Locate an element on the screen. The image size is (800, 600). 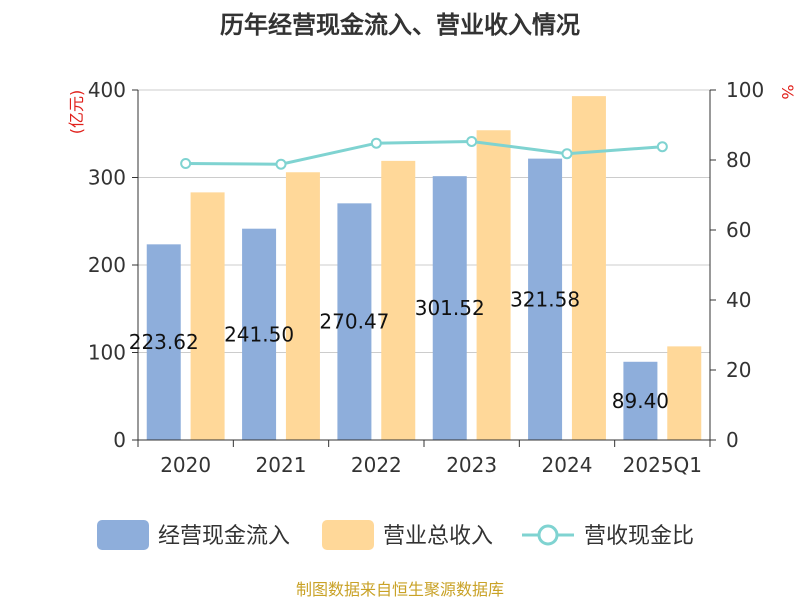
data-label: 301.52 is located at coordinates (450, 308).